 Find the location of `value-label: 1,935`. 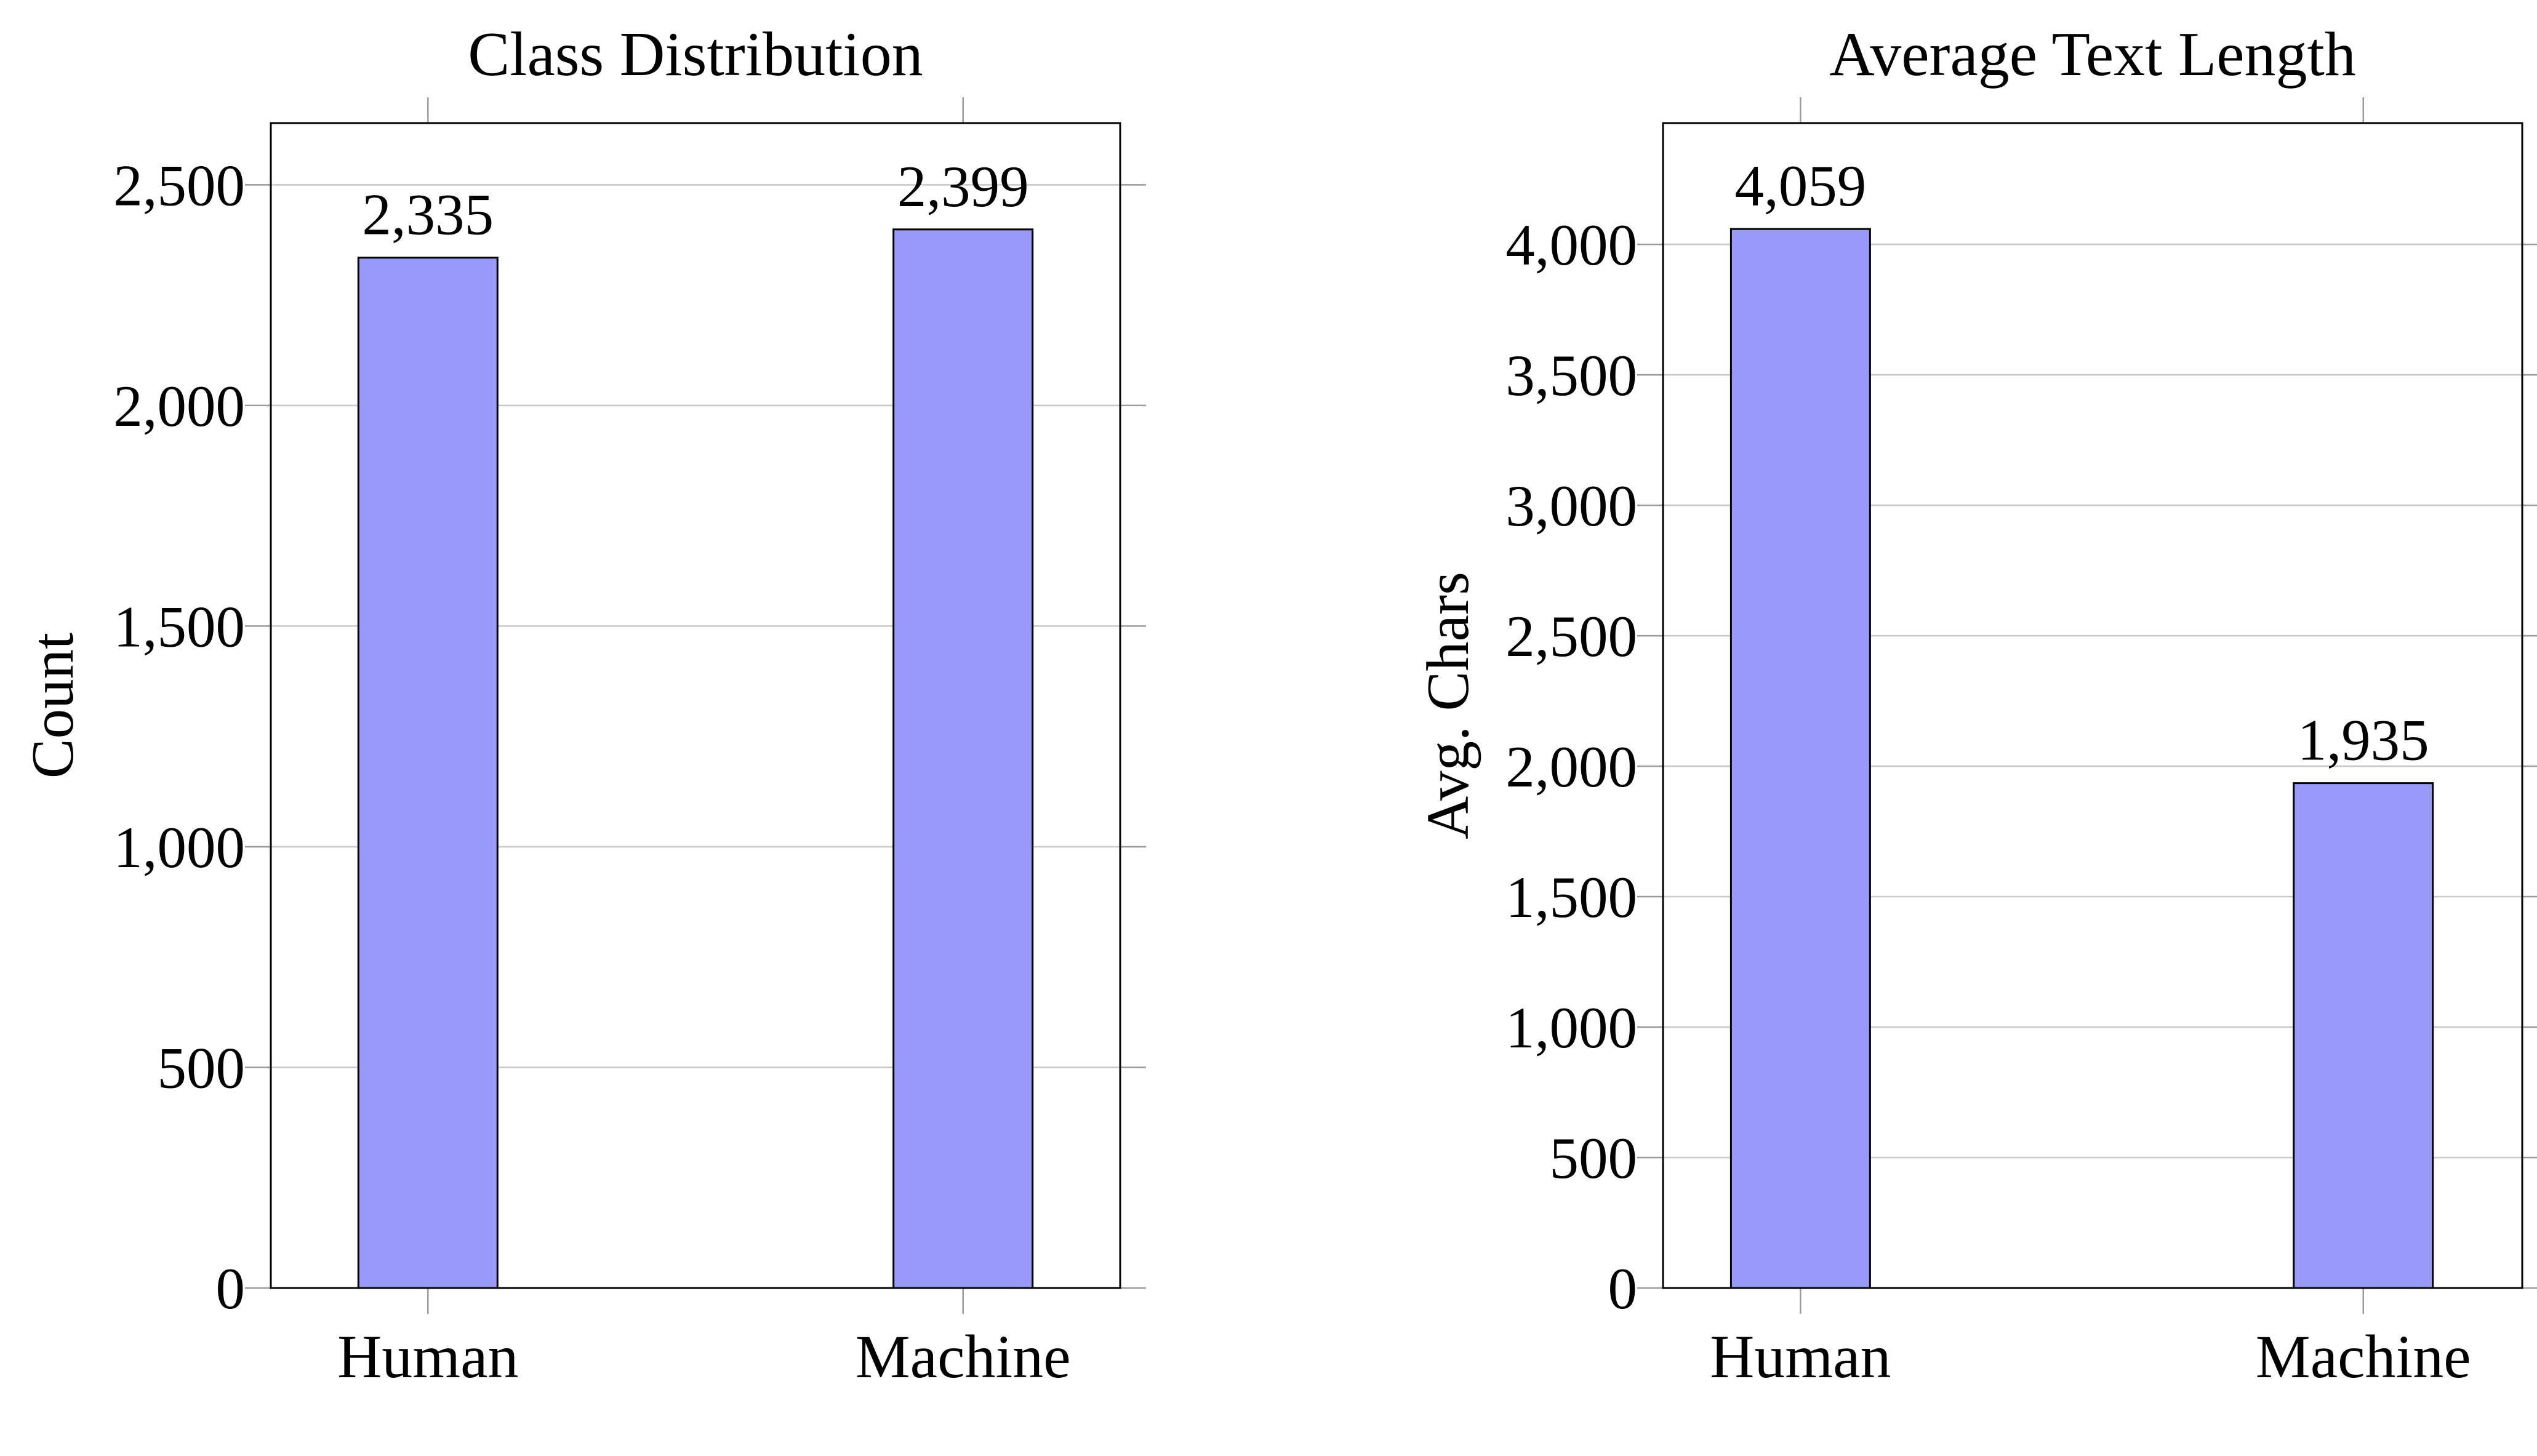

value-label: 1,935 is located at coordinates (2363, 740).